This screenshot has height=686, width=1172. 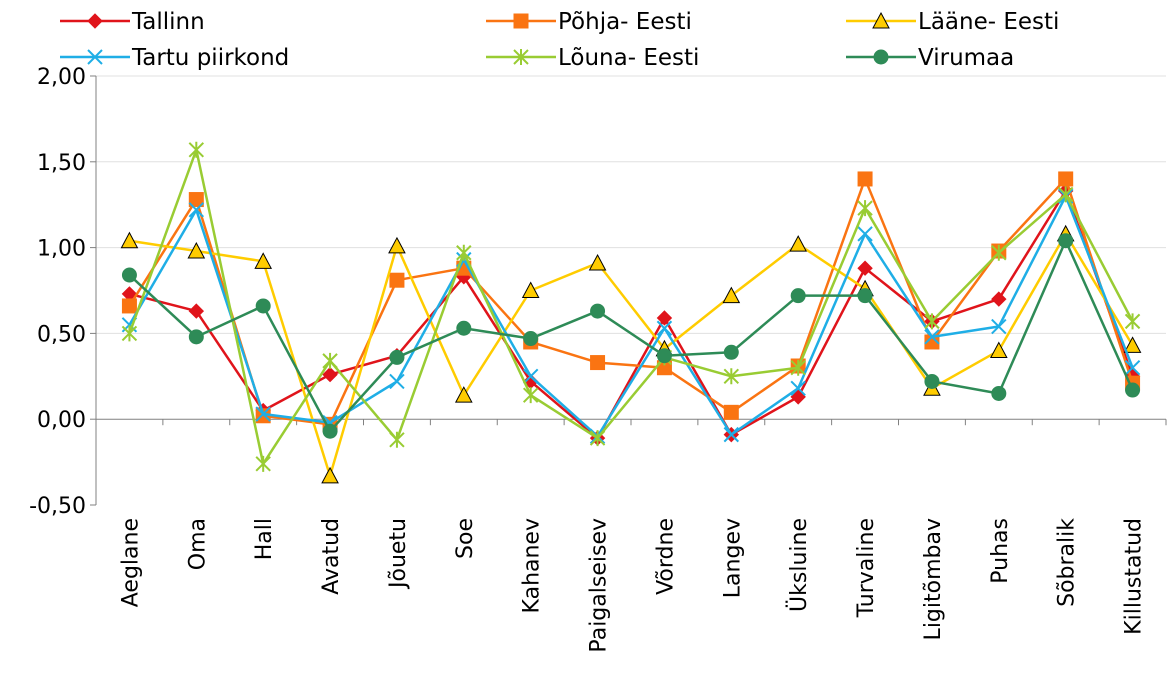 What do you see at coordinates (665, 556) in the screenshot?
I see `x-tick-label: Võrdne` at bounding box center [665, 556].